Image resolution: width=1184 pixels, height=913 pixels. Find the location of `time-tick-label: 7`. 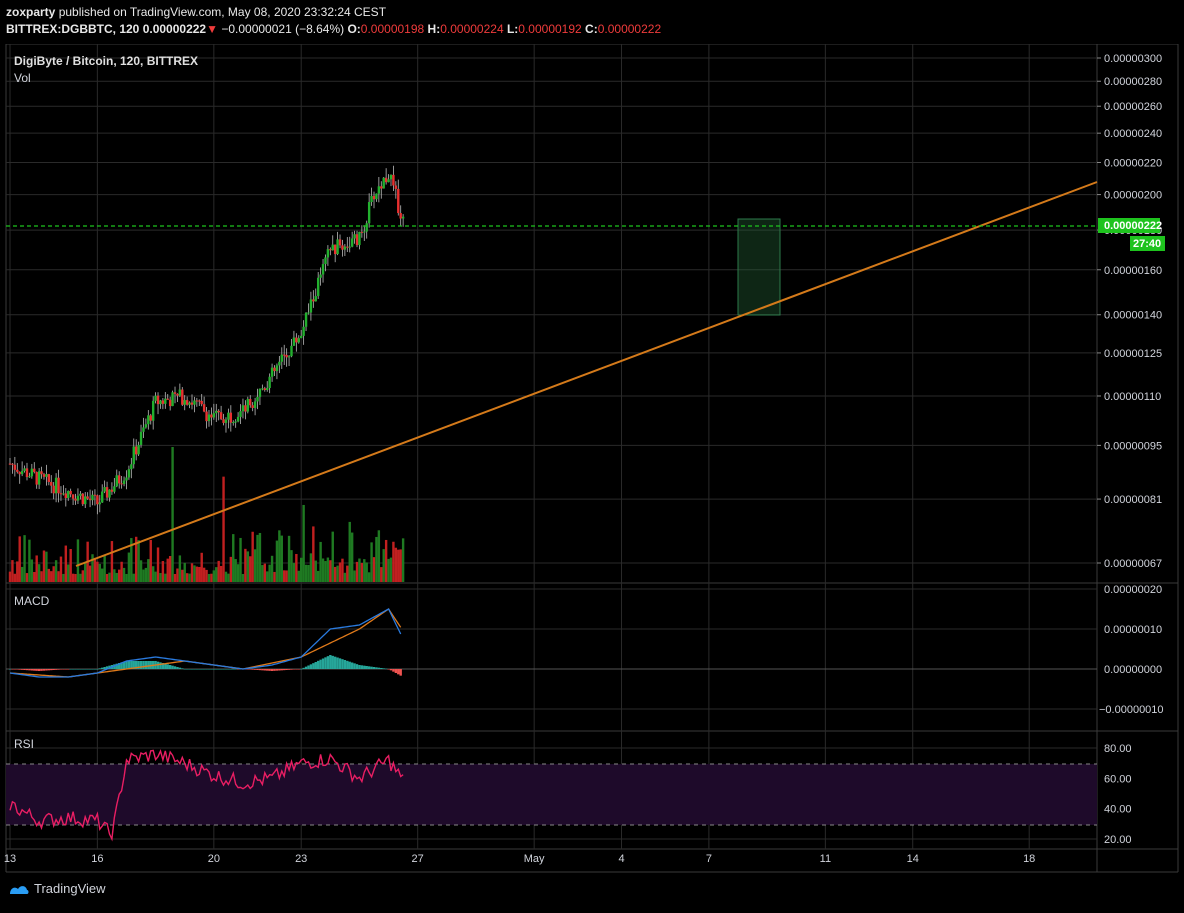

time-tick-label: 7 is located at coordinates (709, 859).